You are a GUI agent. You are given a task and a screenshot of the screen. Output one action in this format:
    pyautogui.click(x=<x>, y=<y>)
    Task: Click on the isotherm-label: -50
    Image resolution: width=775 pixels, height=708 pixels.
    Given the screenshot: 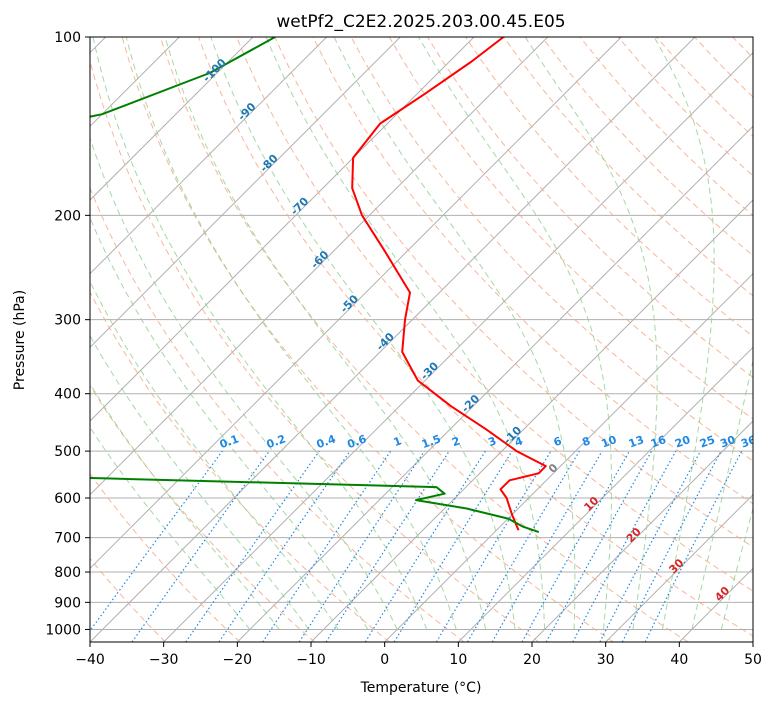 What is the action you would take?
    pyautogui.click(x=349, y=303)
    